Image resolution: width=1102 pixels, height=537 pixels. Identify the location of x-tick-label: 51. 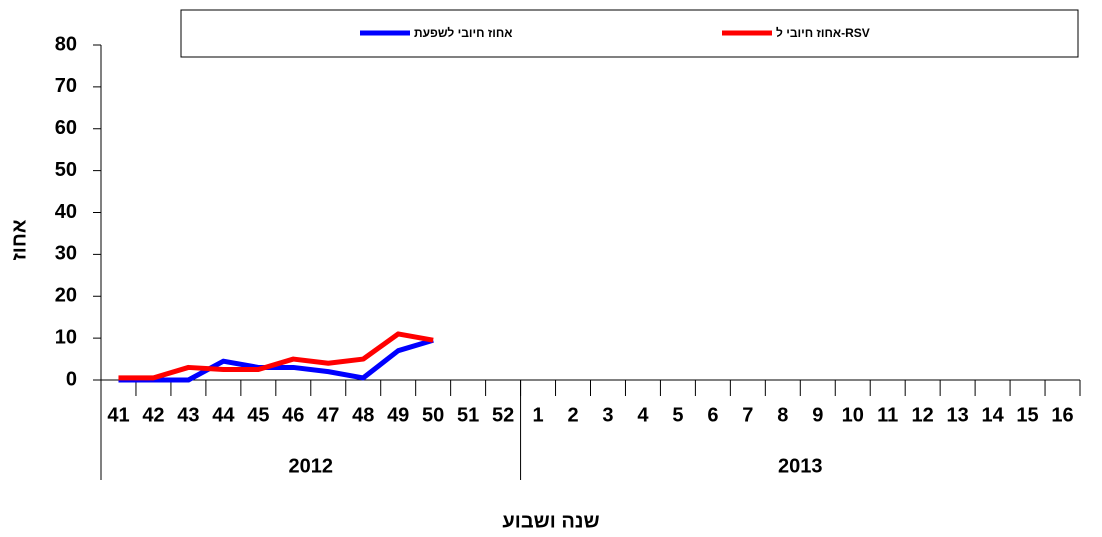
(468, 415).